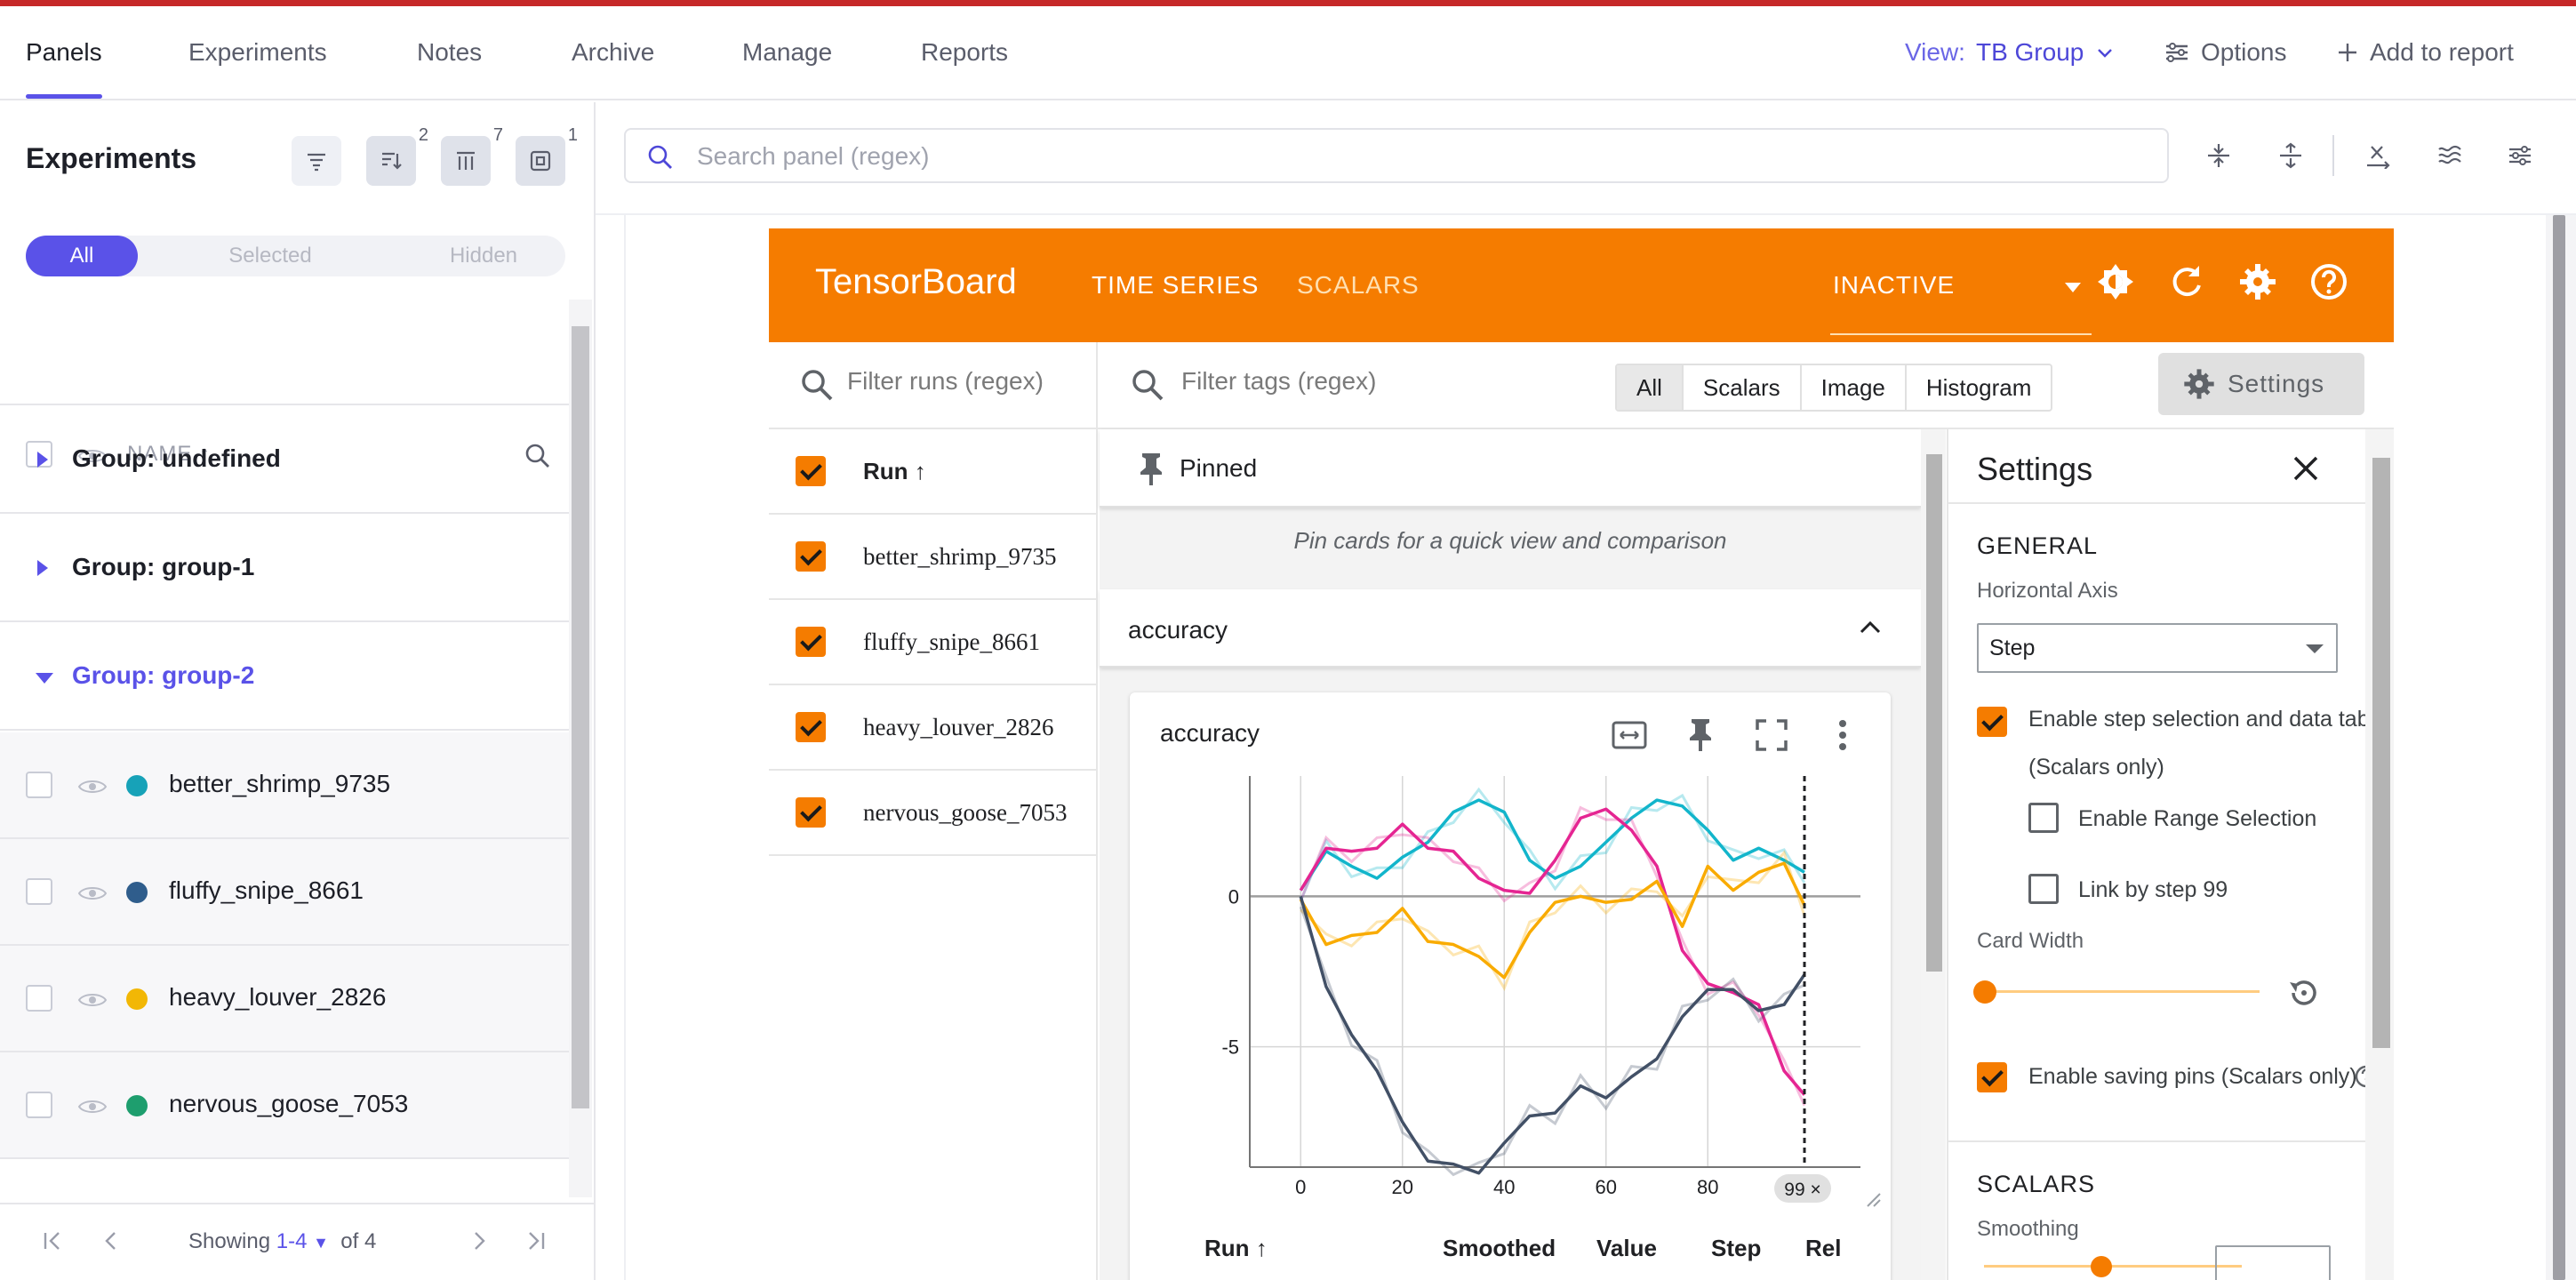 Image resolution: width=2576 pixels, height=1280 pixels. Describe the element at coordinates (1854, 387) in the screenshot. I see `type-filter-image: Image` at that location.